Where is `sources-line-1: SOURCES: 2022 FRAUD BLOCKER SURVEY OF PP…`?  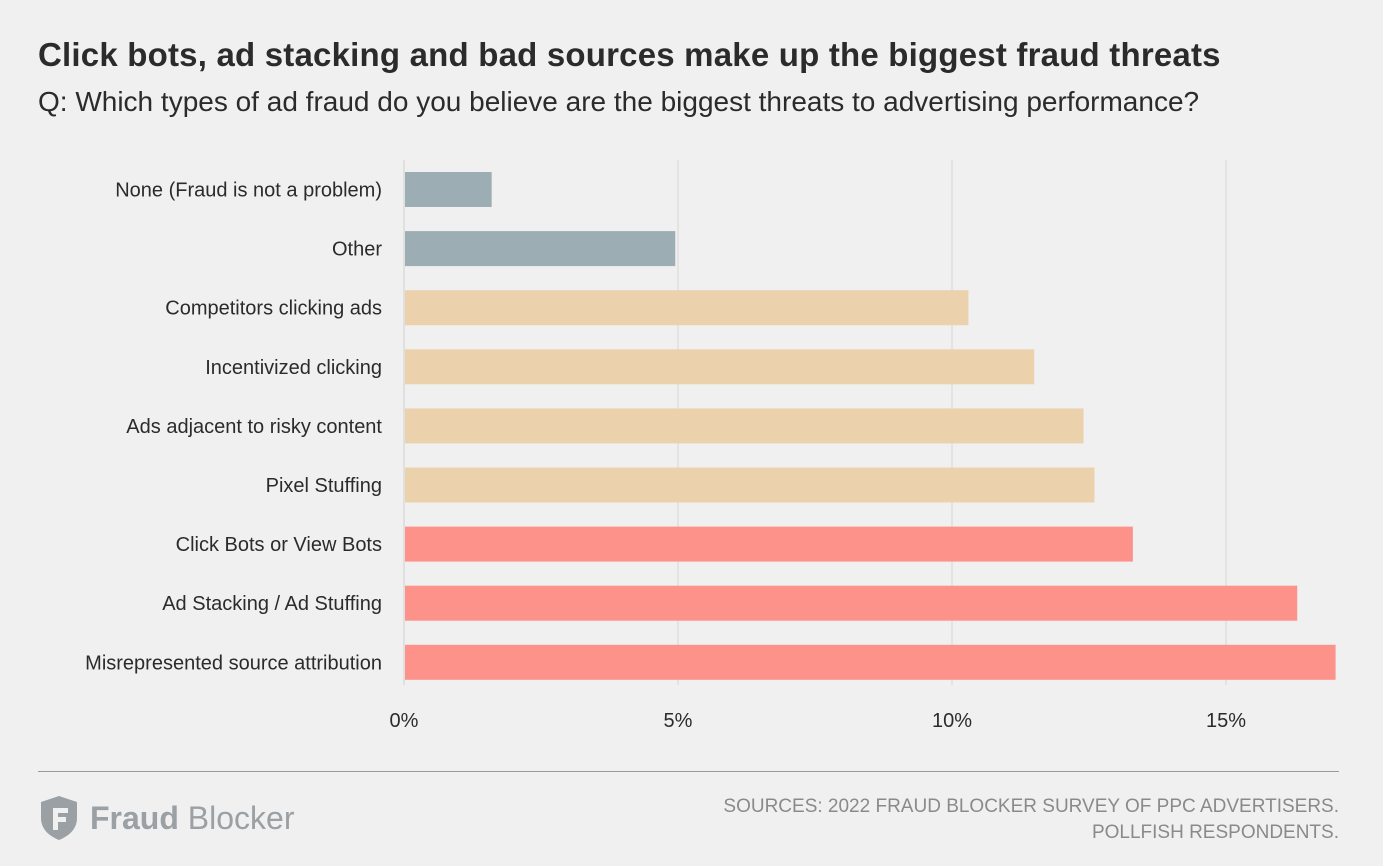 sources-line-1: SOURCES: 2022 FRAUD BLOCKER SURVEY OF PP… is located at coordinates (1031, 806).